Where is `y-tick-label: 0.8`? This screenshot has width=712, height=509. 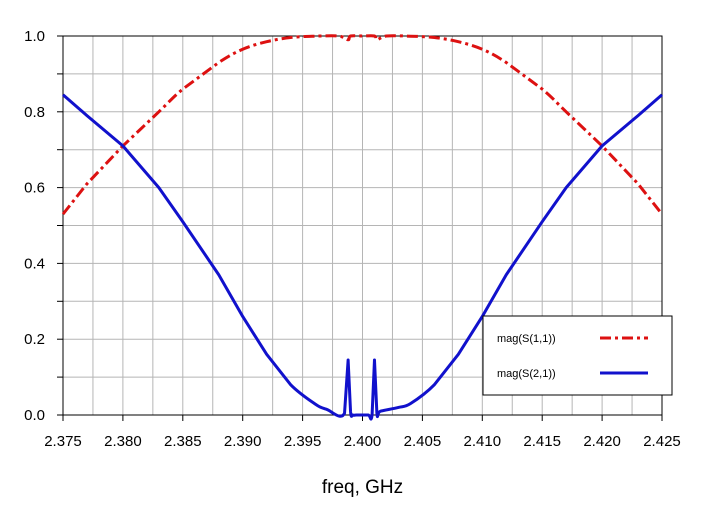 y-tick-label: 0.8 is located at coordinates (34, 112).